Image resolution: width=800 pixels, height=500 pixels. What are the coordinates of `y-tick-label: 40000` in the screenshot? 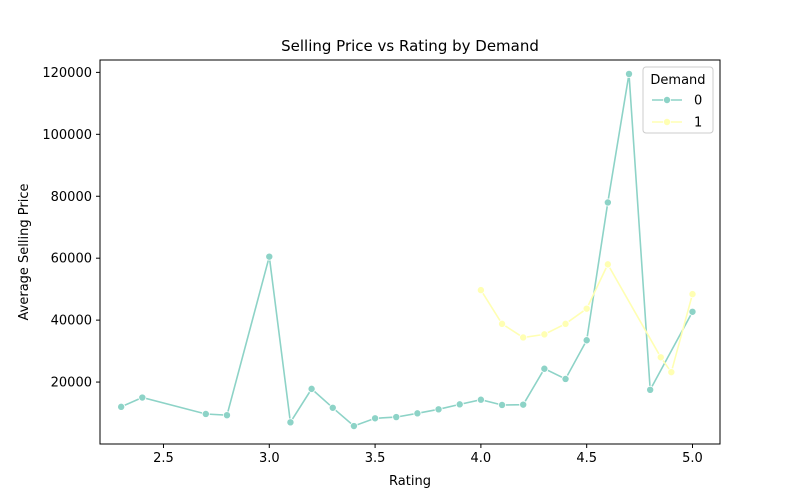 It's located at (71, 321).